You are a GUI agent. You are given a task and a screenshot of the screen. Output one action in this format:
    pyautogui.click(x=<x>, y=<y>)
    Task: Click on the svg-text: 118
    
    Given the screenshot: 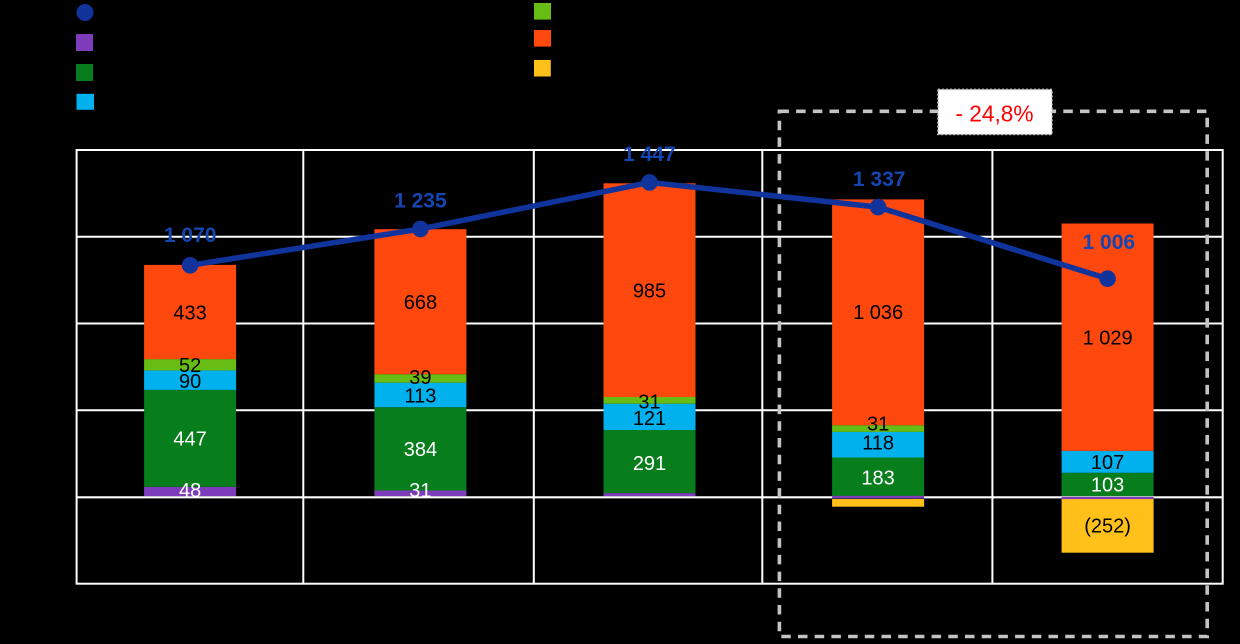 What is the action you would take?
    pyautogui.click(x=878, y=444)
    